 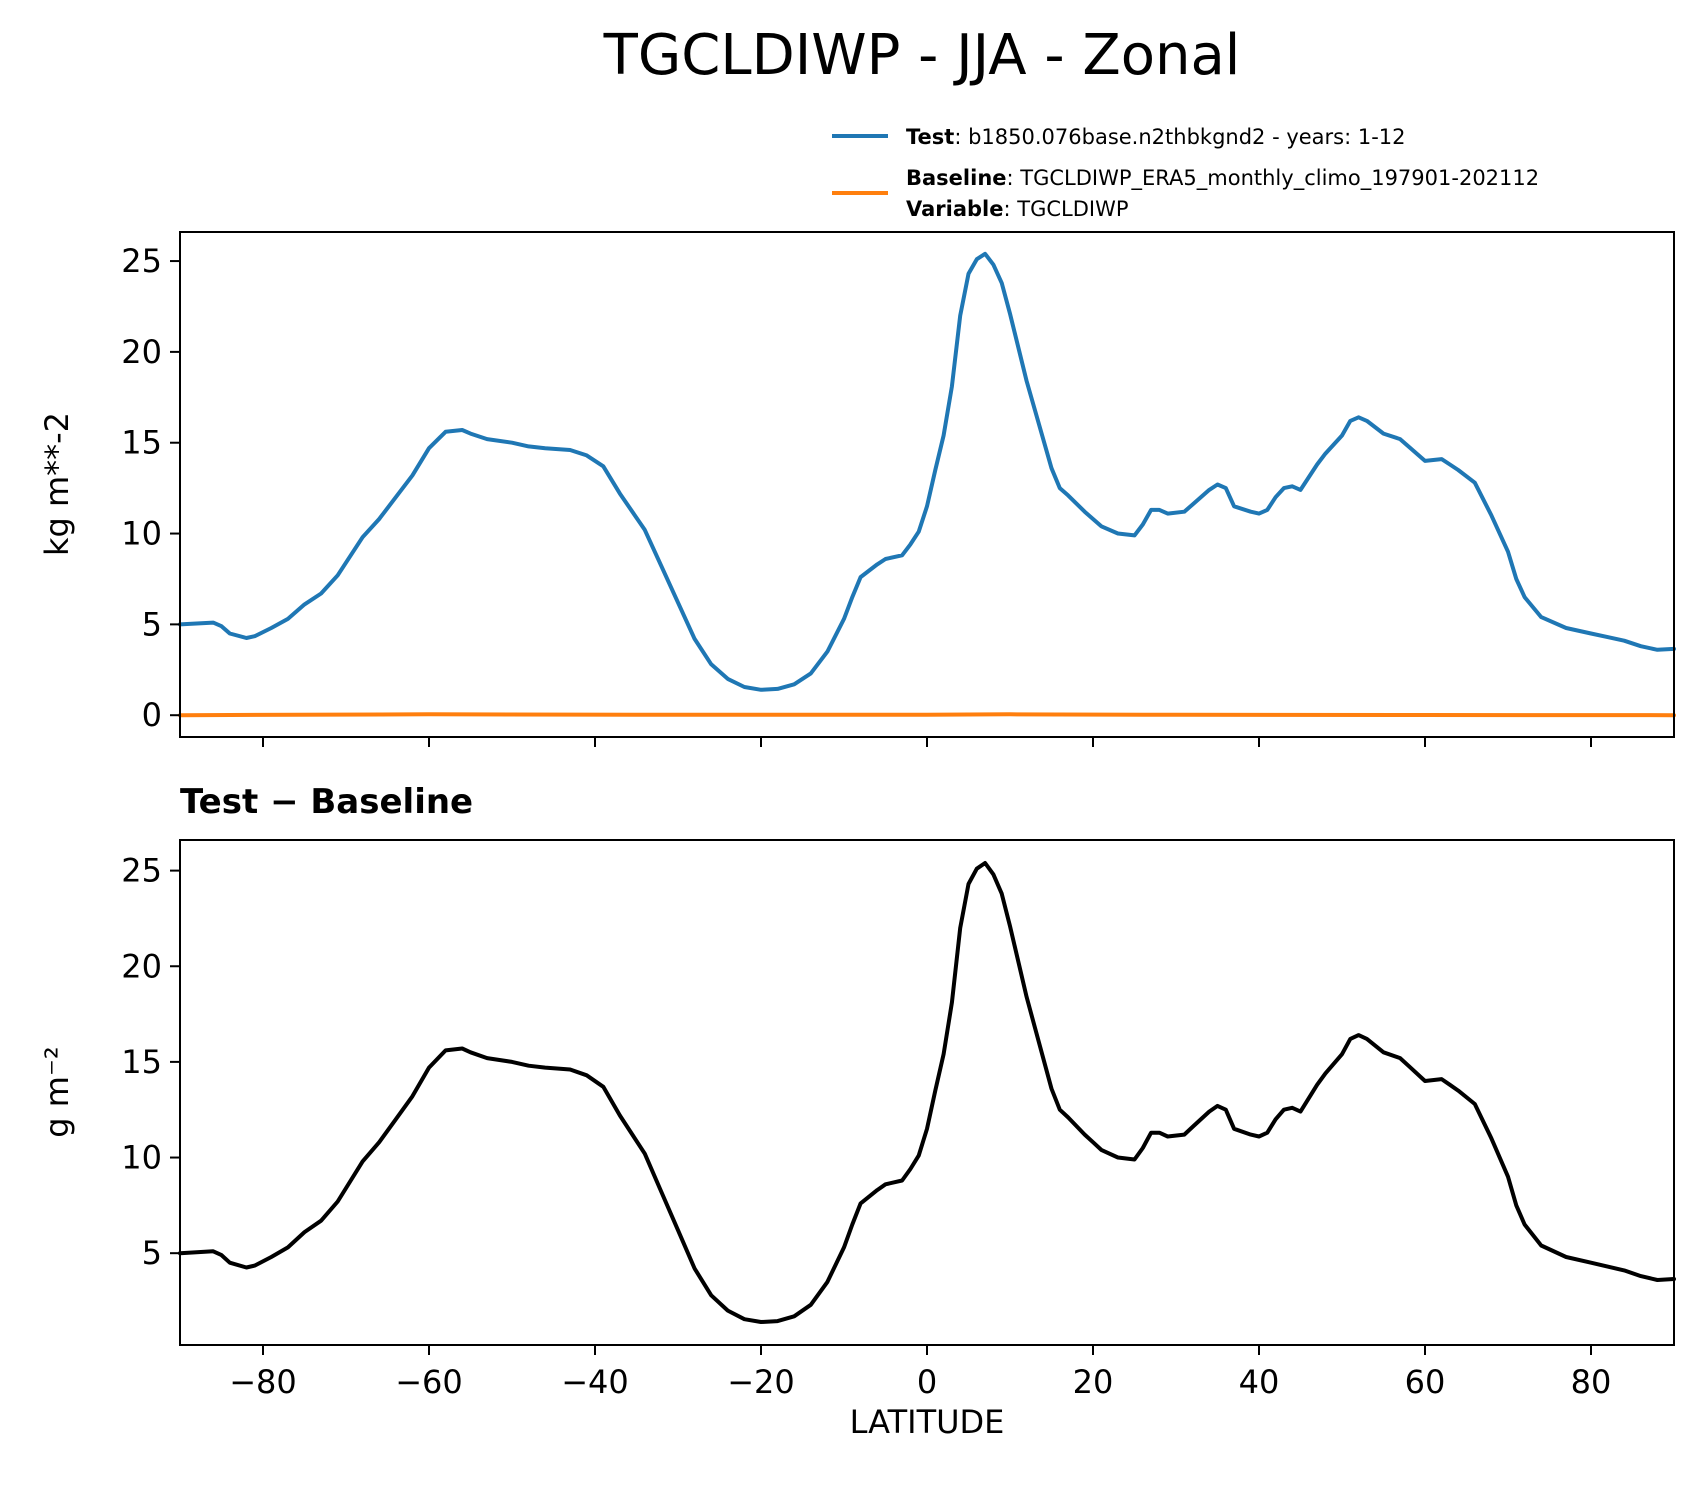 I want to click on legend-test-value: b1850.076base.n2thbkgnd2 - years: 1-12, so click(x=1186, y=137).